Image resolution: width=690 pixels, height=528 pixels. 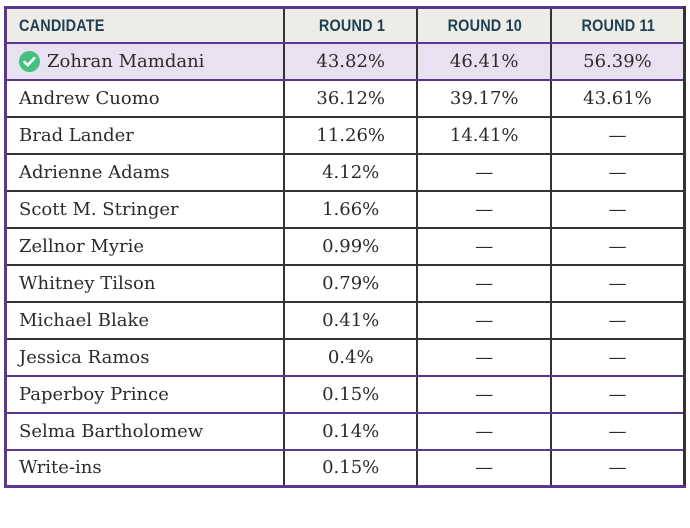 I want to click on check-circle-icon, so click(x=29, y=61).